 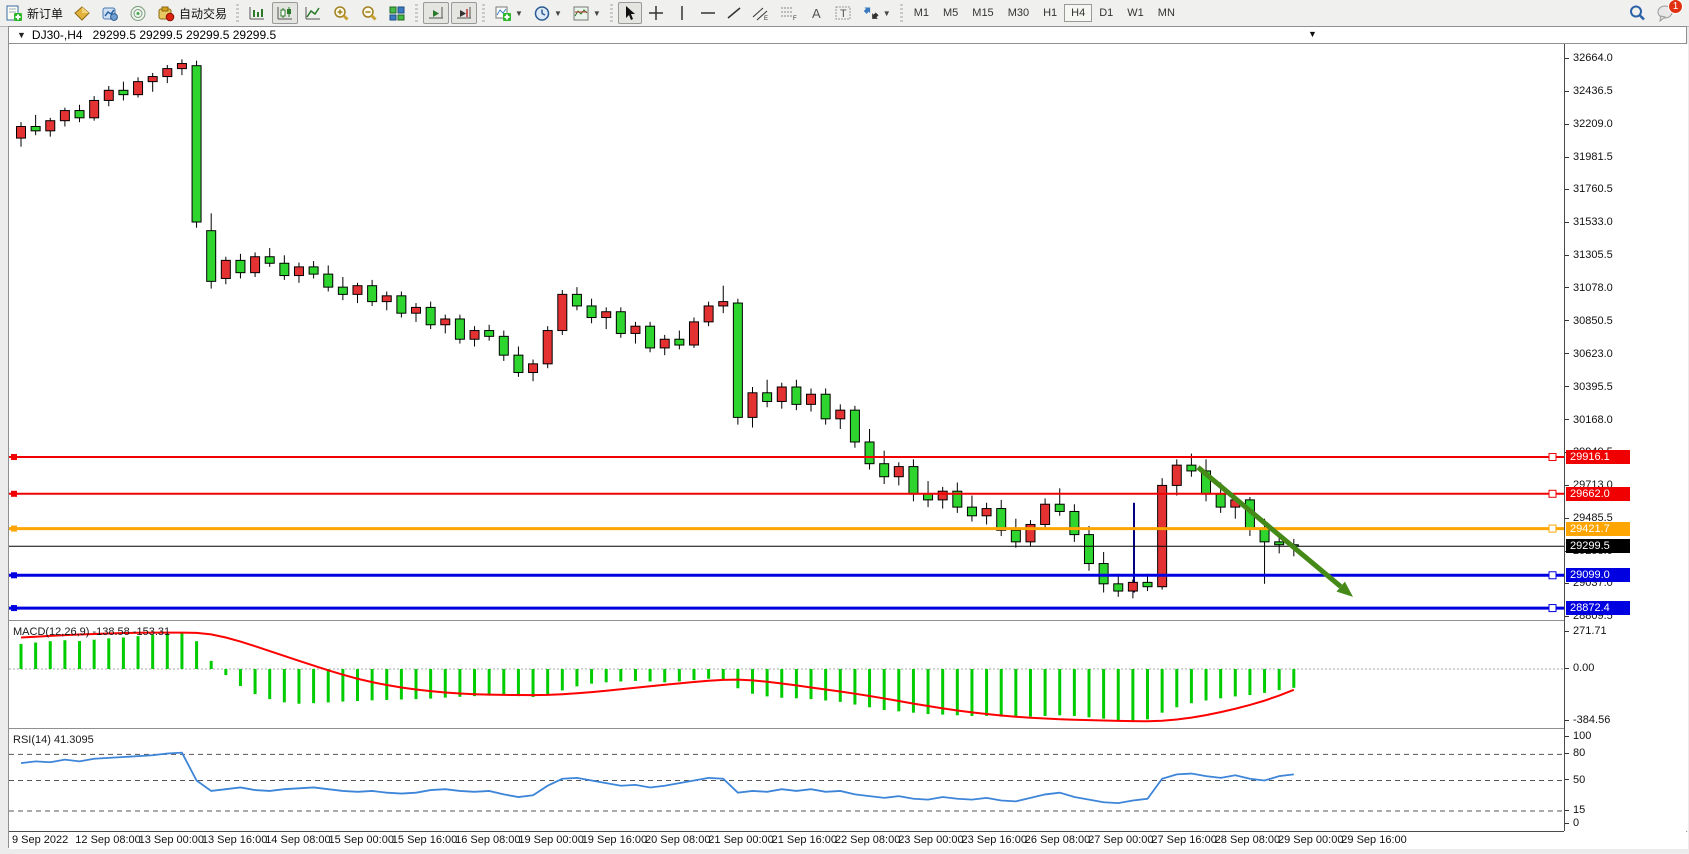 I want to click on main-toolbar: 新订单 自动交易, so click(x=844, y=13).